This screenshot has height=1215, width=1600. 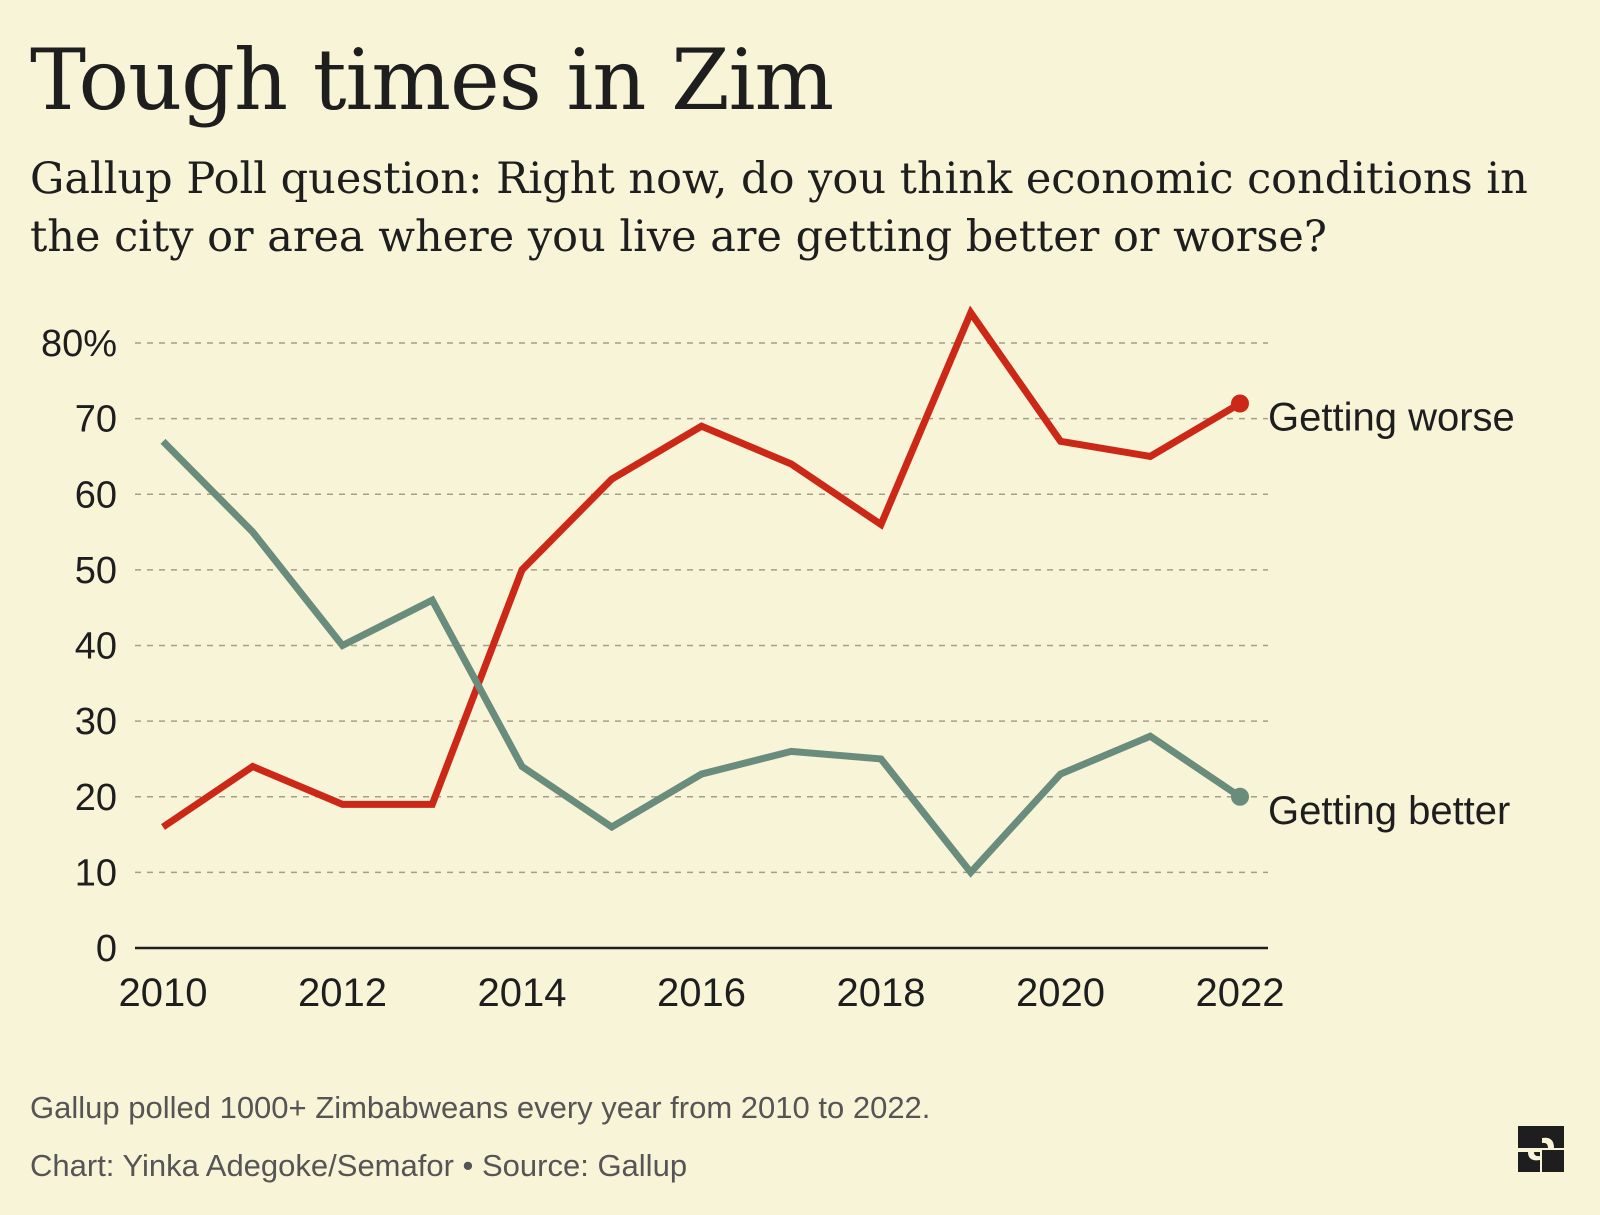 What do you see at coordinates (1060, 993) in the screenshot?
I see `x-tick-label: 2020` at bounding box center [1060, 993].